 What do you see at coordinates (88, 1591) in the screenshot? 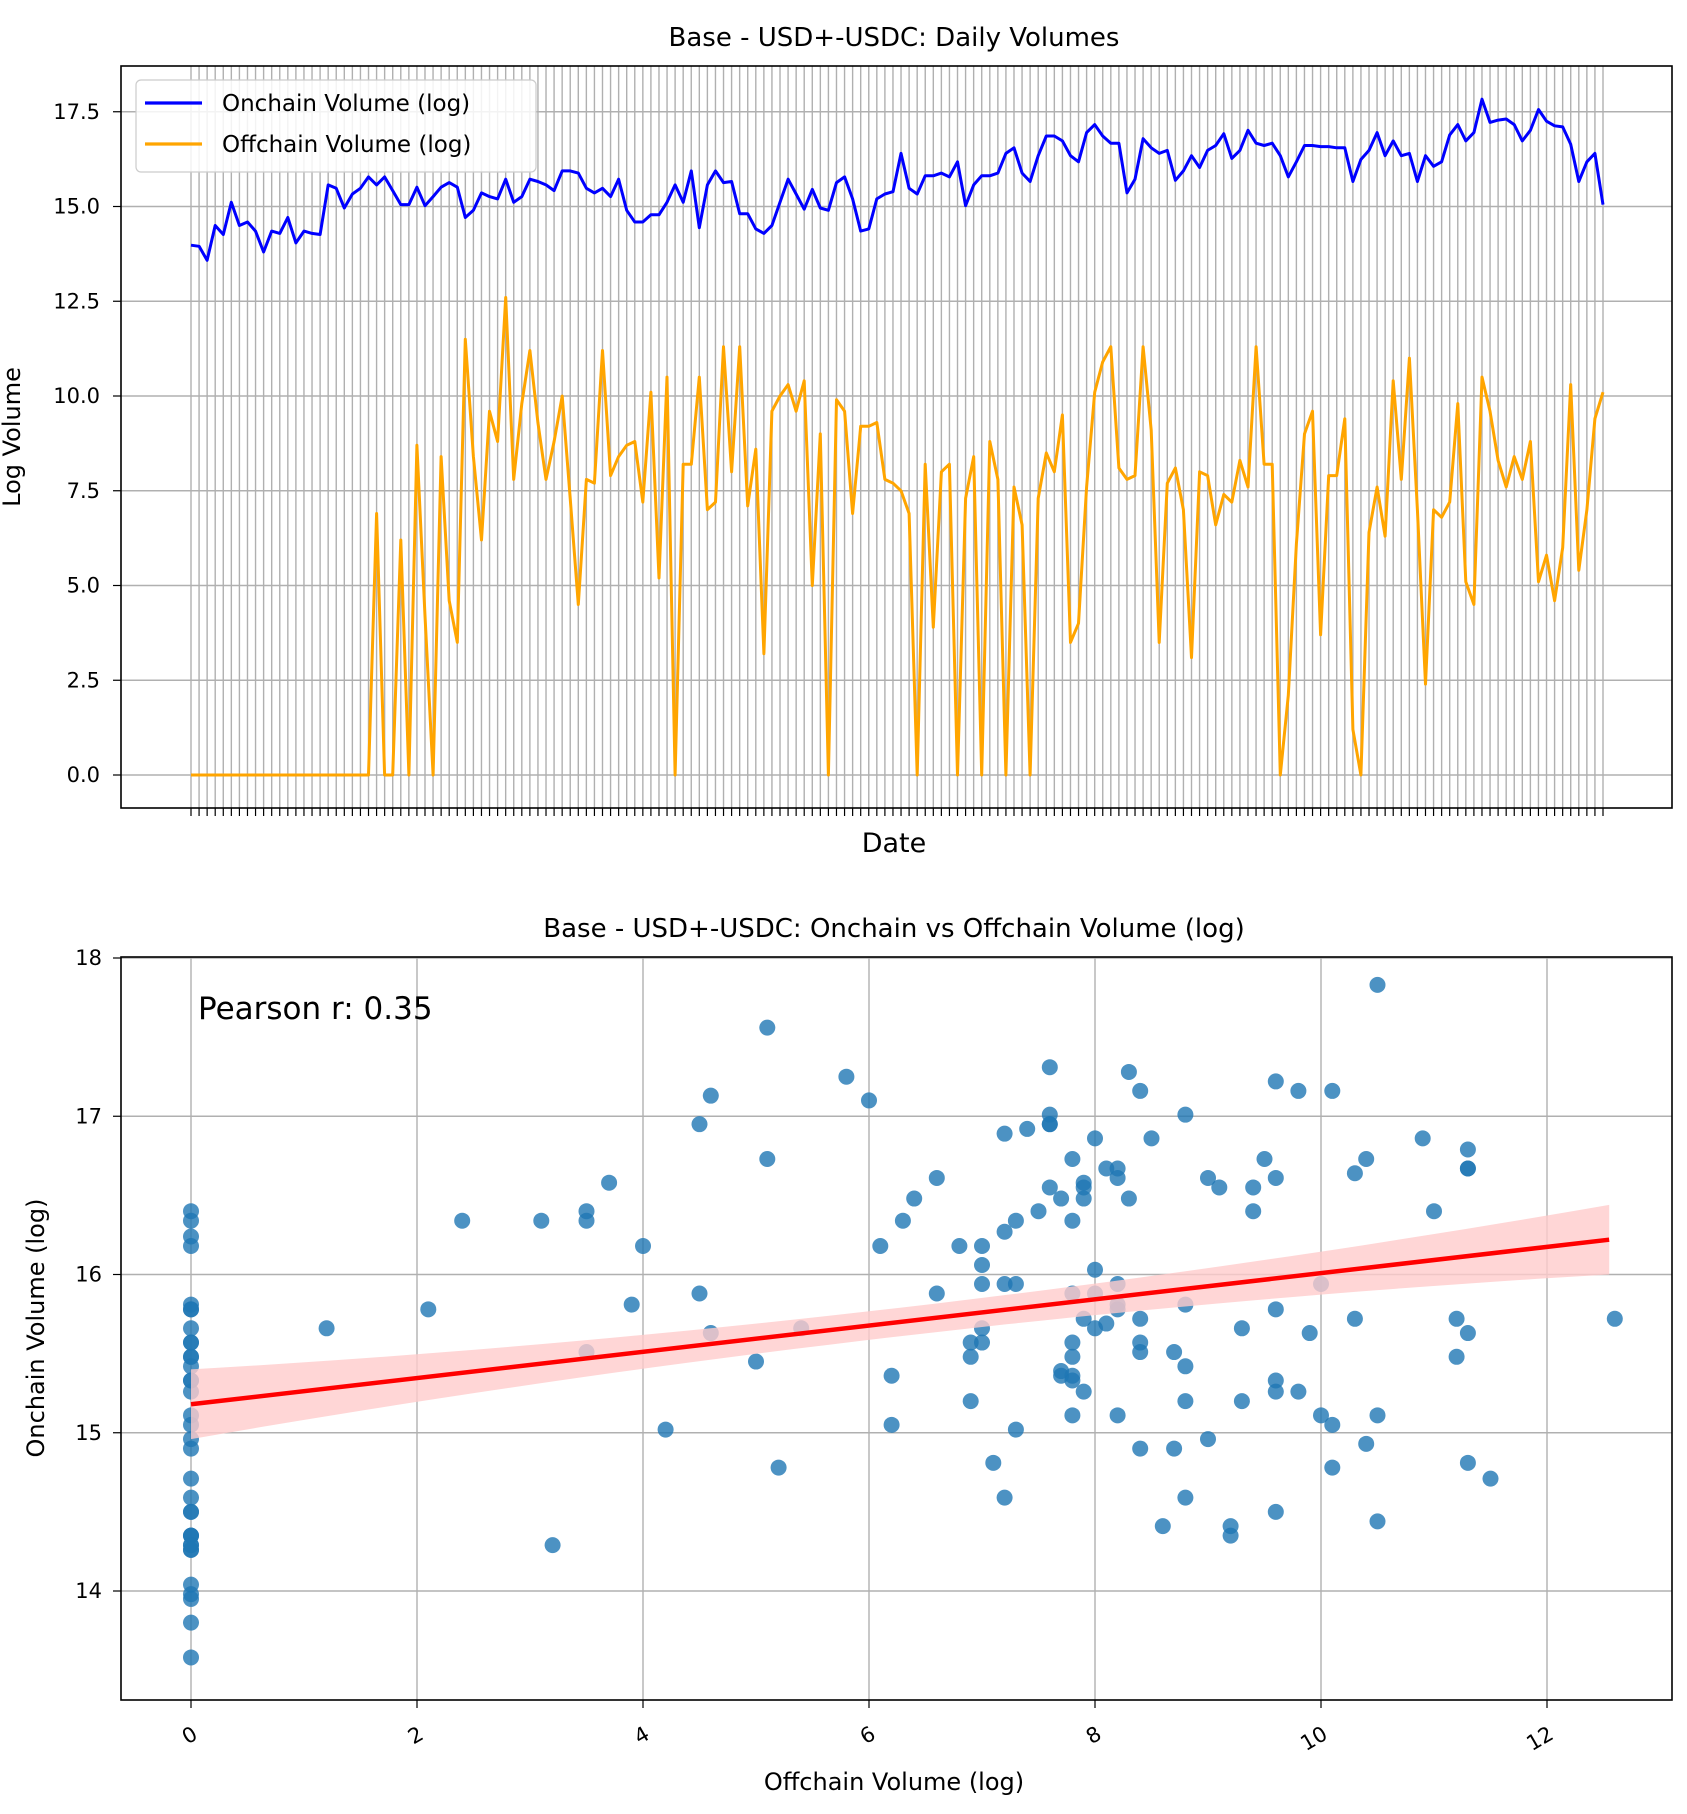
I see `y-tick-label: 14` at bounding box center [88, 1591].